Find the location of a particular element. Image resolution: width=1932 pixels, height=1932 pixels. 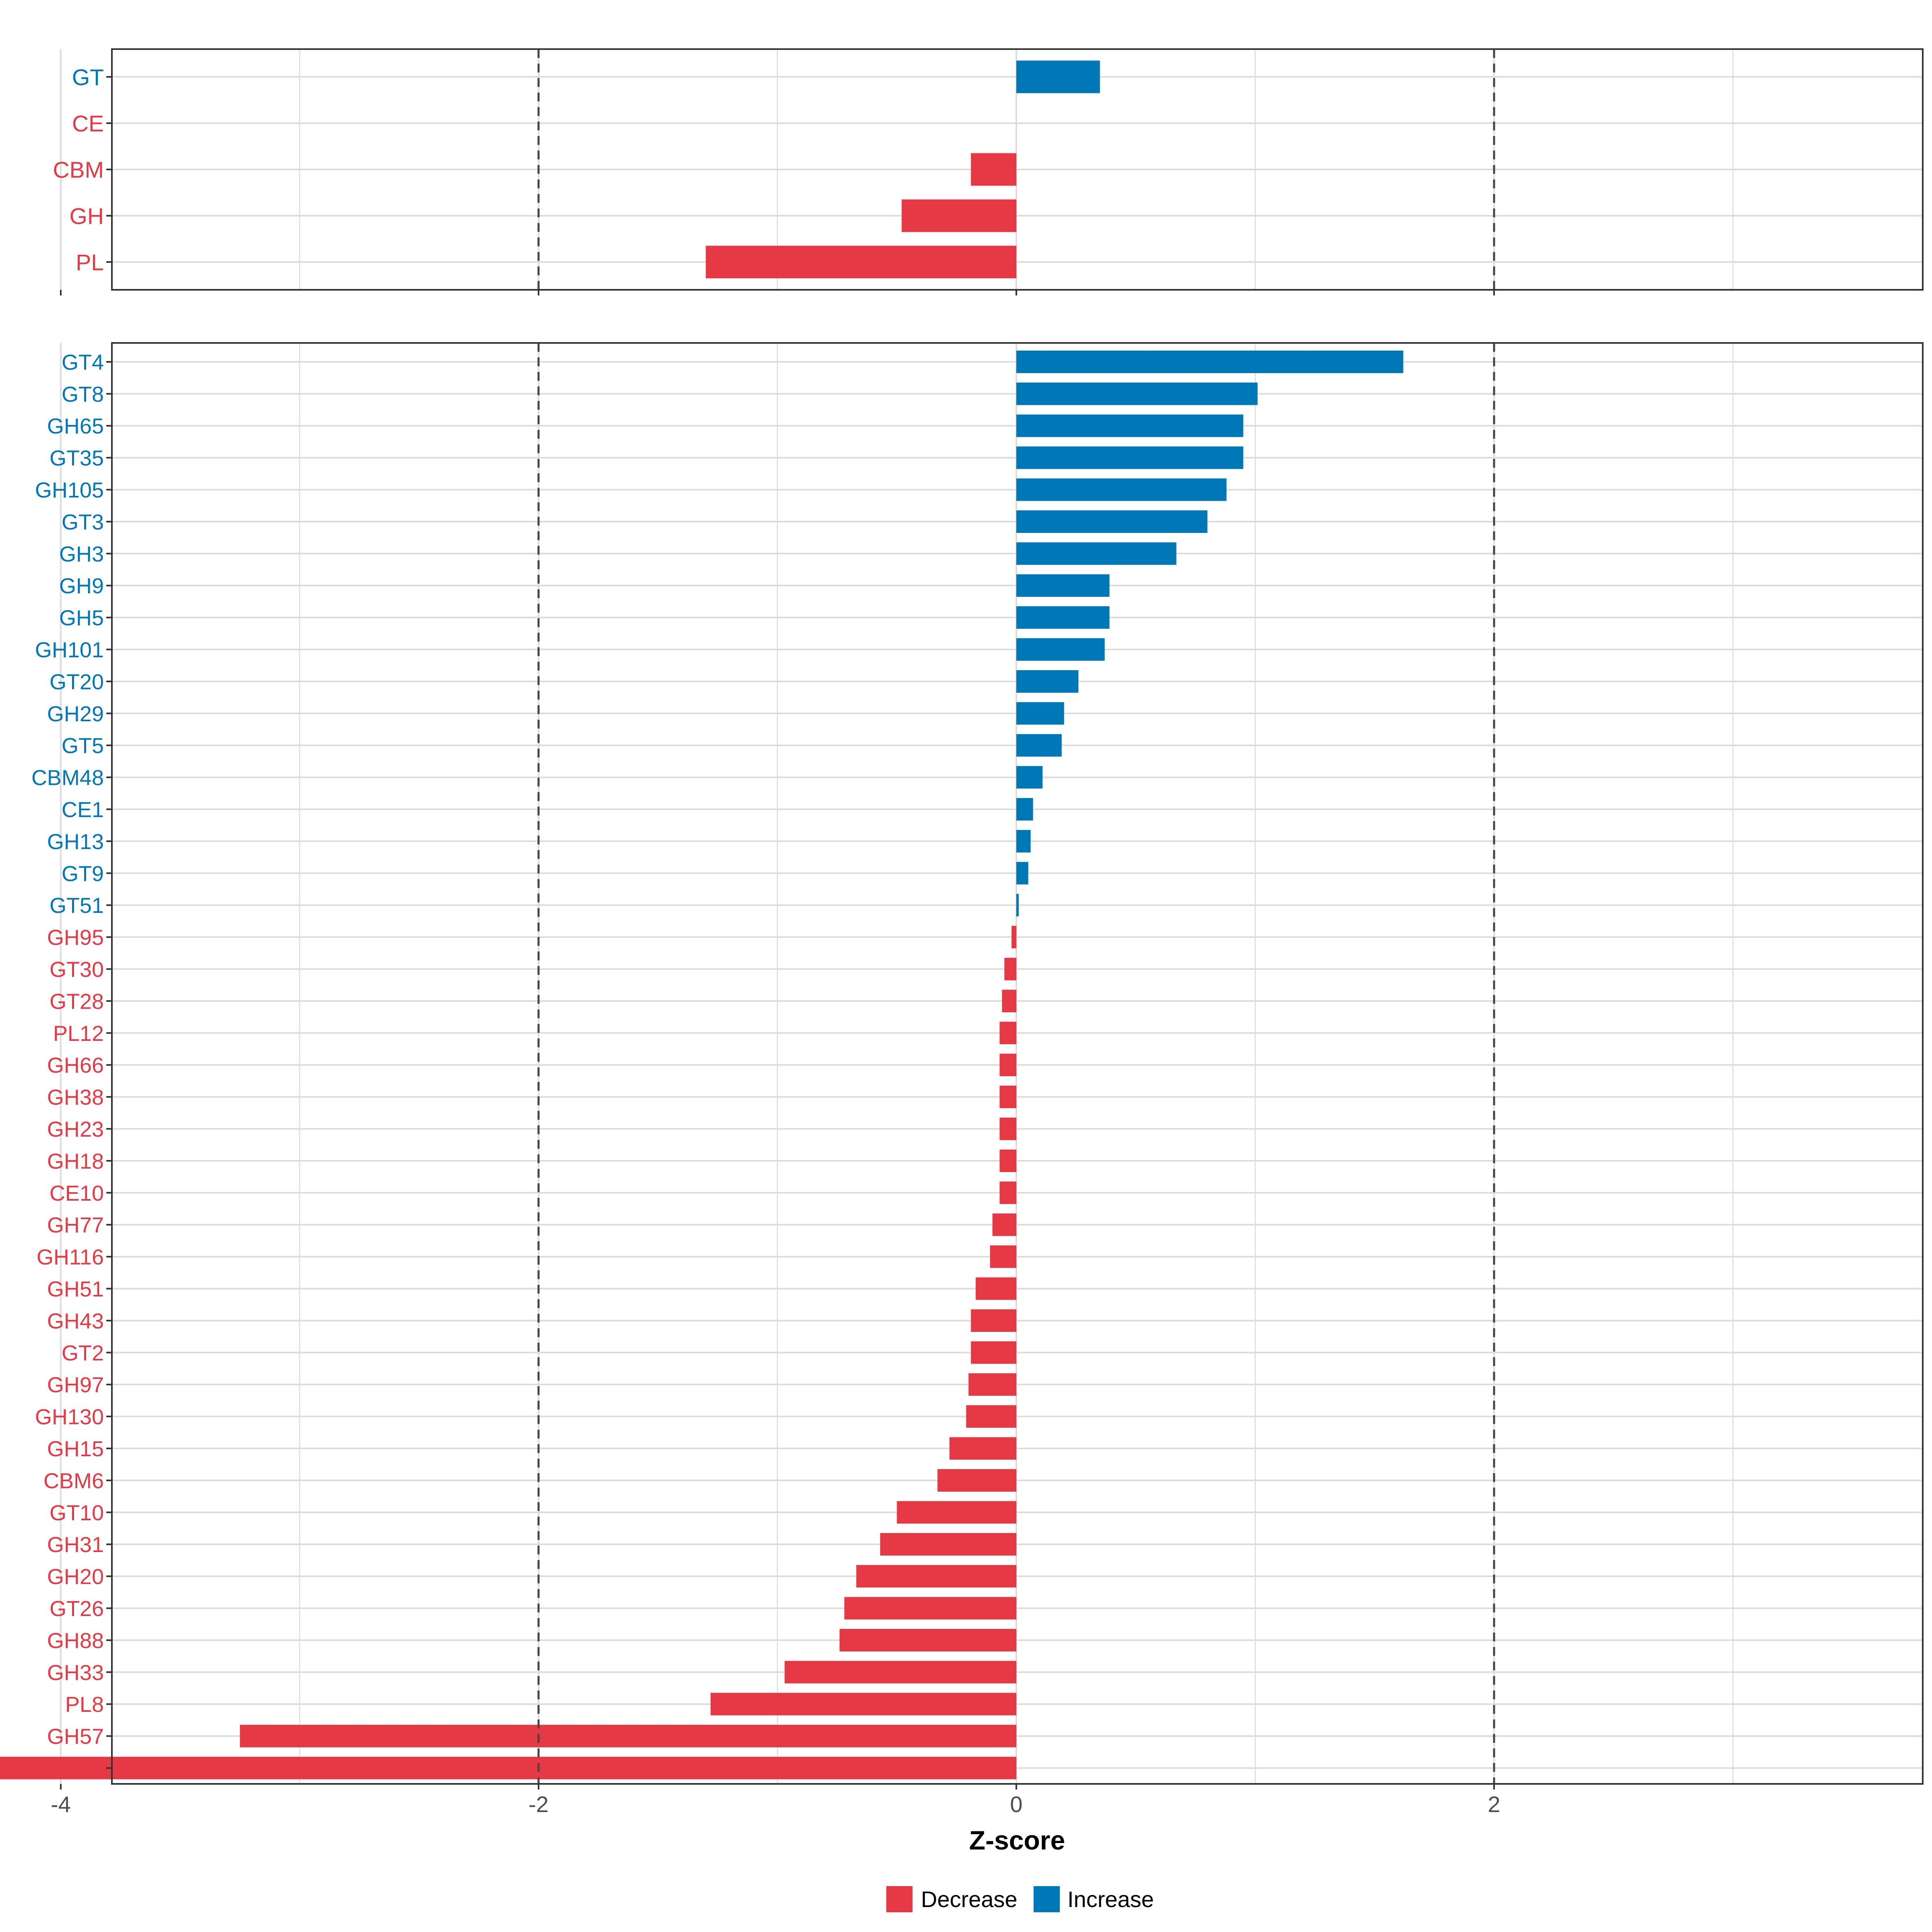

bar-PL12 is located at coordinates (1007, 1033).